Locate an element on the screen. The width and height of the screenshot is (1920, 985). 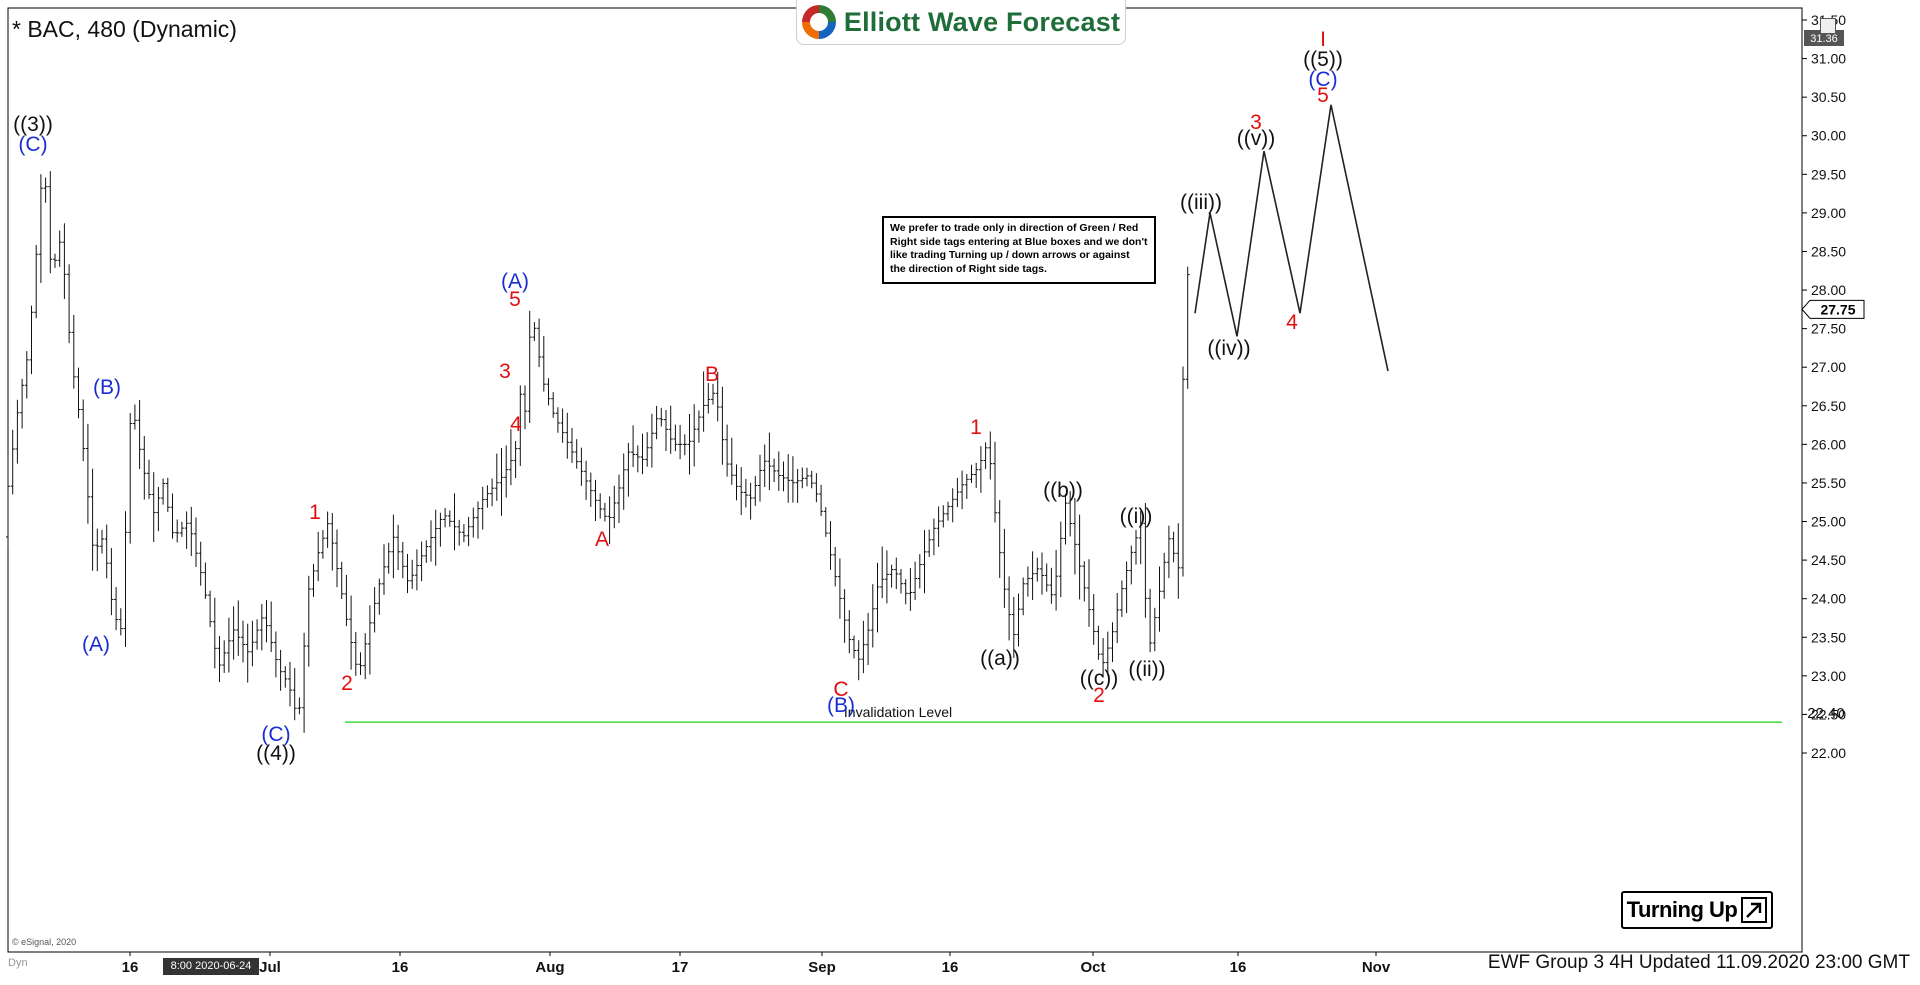
y-tick-label: 28.00 is located at coordinates (1828, 290).